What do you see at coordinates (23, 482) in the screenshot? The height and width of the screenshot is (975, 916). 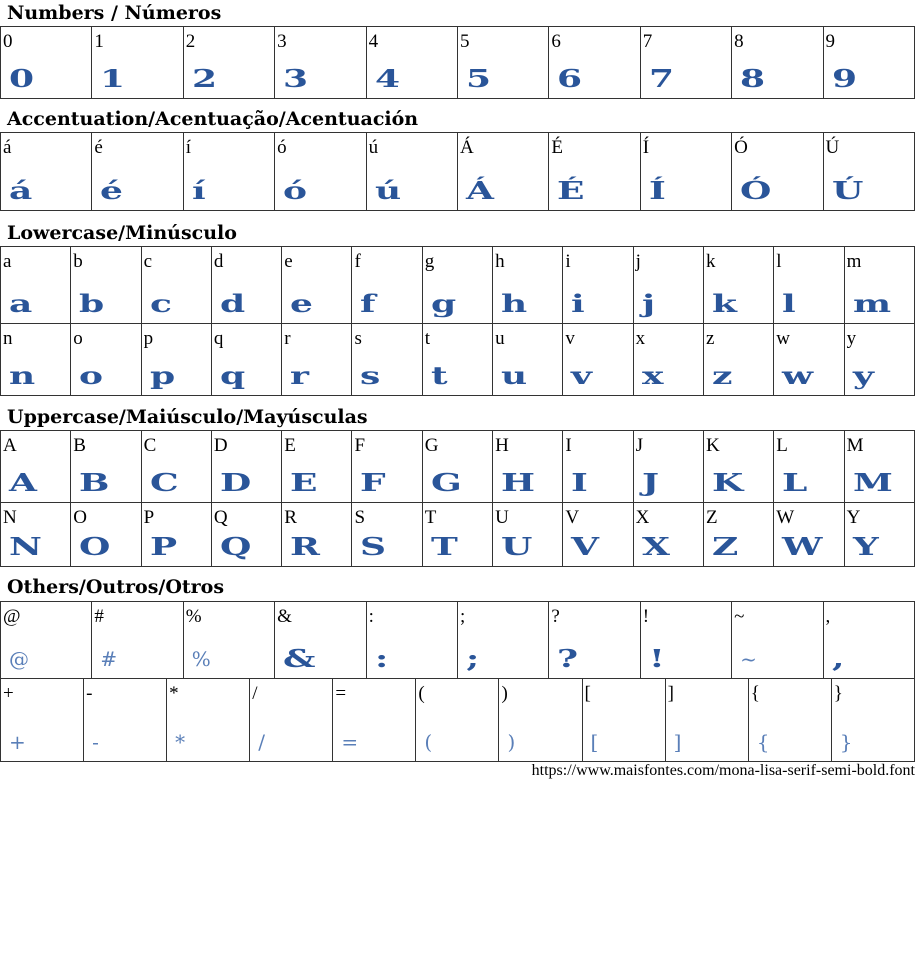 I see `glyph-sample: A` at bounding box center [23, 482].